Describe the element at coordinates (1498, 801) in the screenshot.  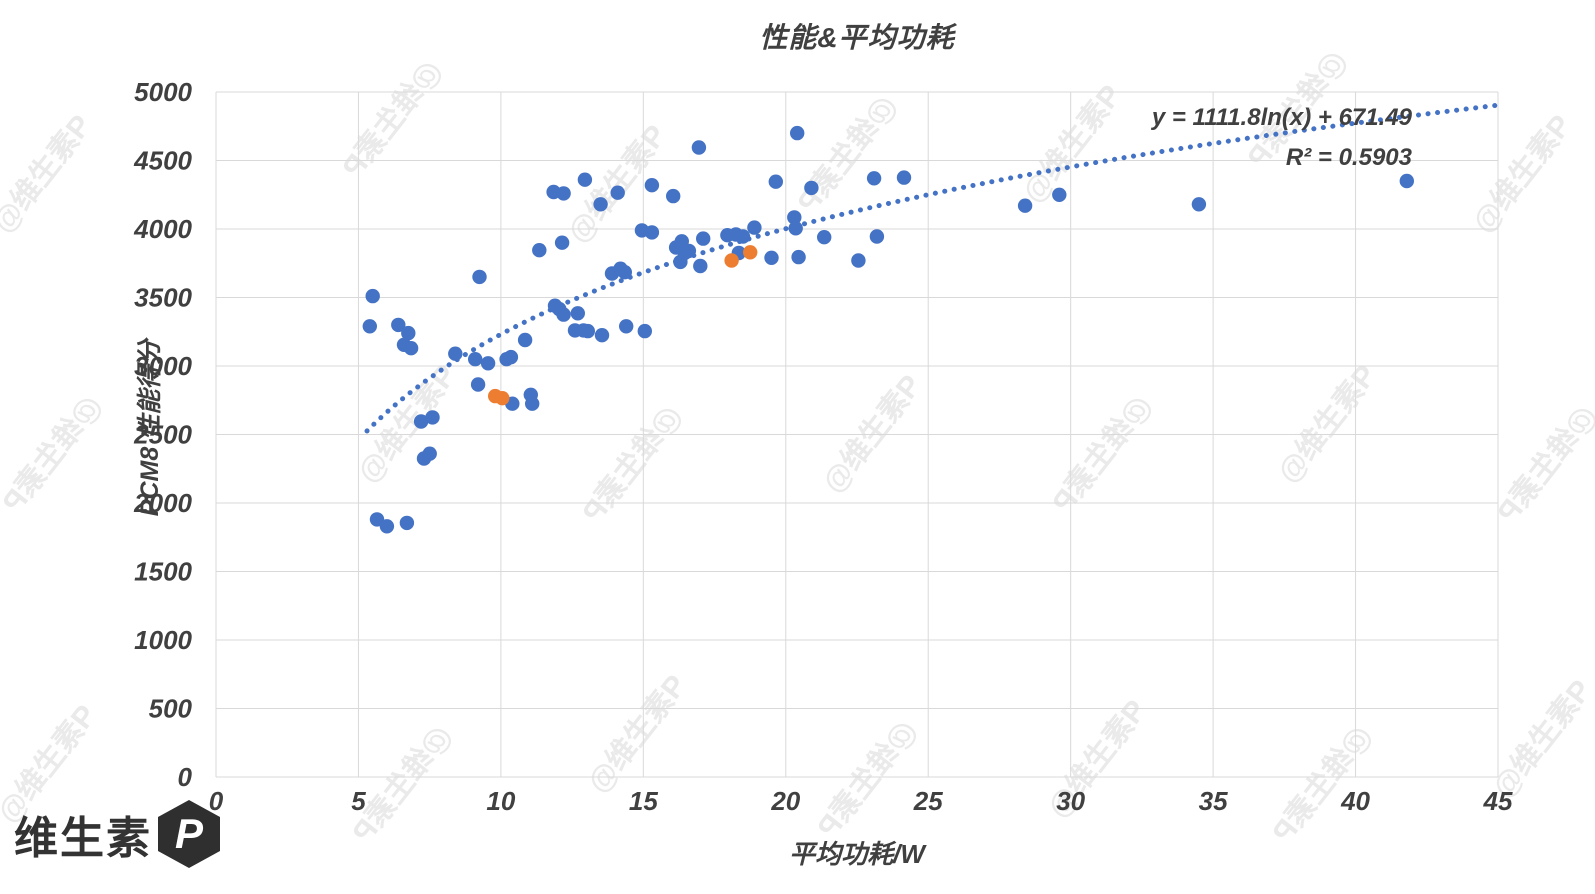
I see `x-tick-label: 45` at that location.